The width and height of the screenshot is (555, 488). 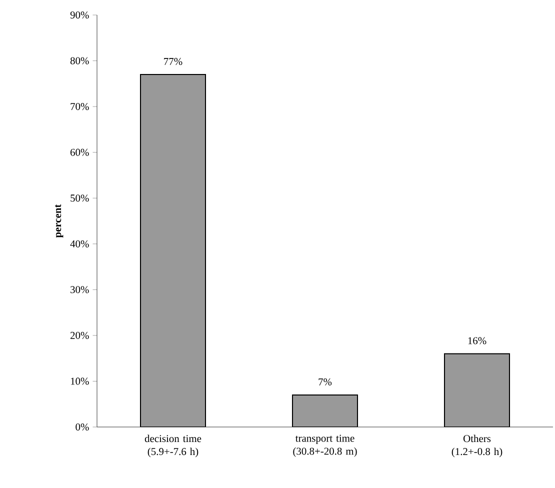 What do you see at coordinates (79, 381) in the screenshot?
I see `y-tick-label: 10%` at bounding box center [79, 381].